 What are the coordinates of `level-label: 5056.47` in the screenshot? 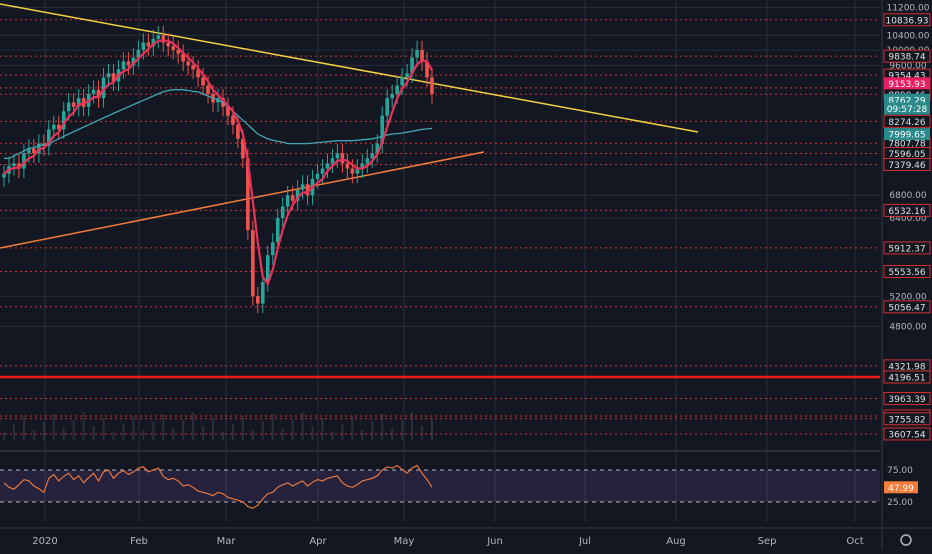 It's located at (906, 308).